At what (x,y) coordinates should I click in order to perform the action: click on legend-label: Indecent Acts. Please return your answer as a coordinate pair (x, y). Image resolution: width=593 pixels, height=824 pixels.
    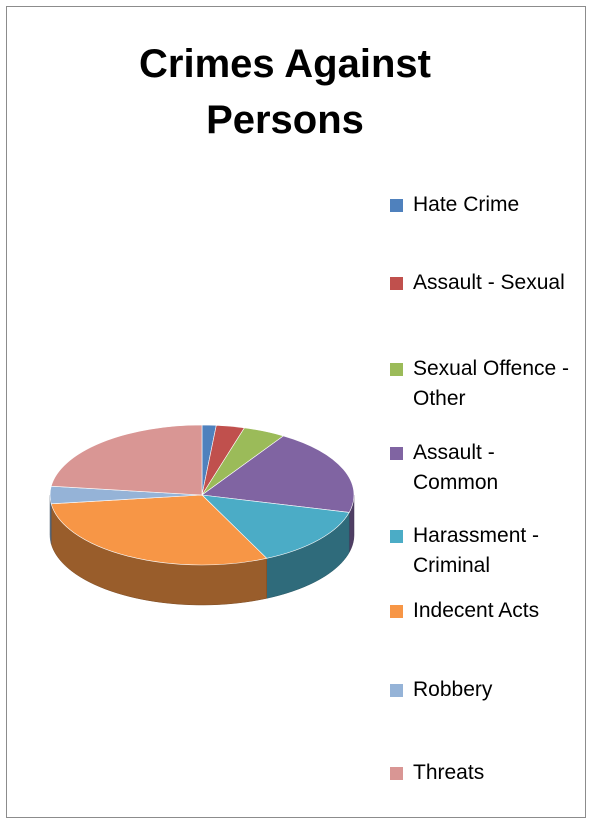
    Looking at the image, I should click on (476, 610).